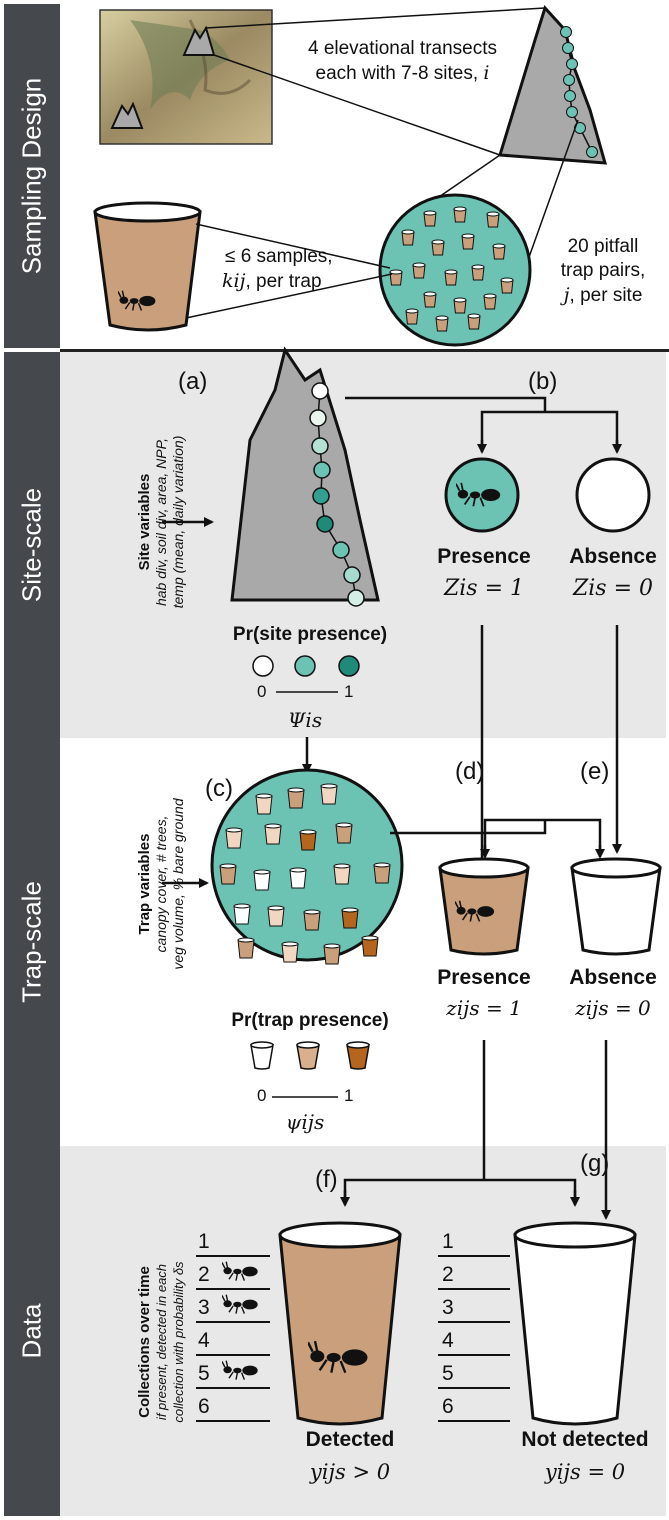 The width and height of the screenshot is (669, 1520). What do you see at coordinates (484, 977) in the screenshot?
I see `trap-presence-label: Presence` at bounding box center [484, 977].